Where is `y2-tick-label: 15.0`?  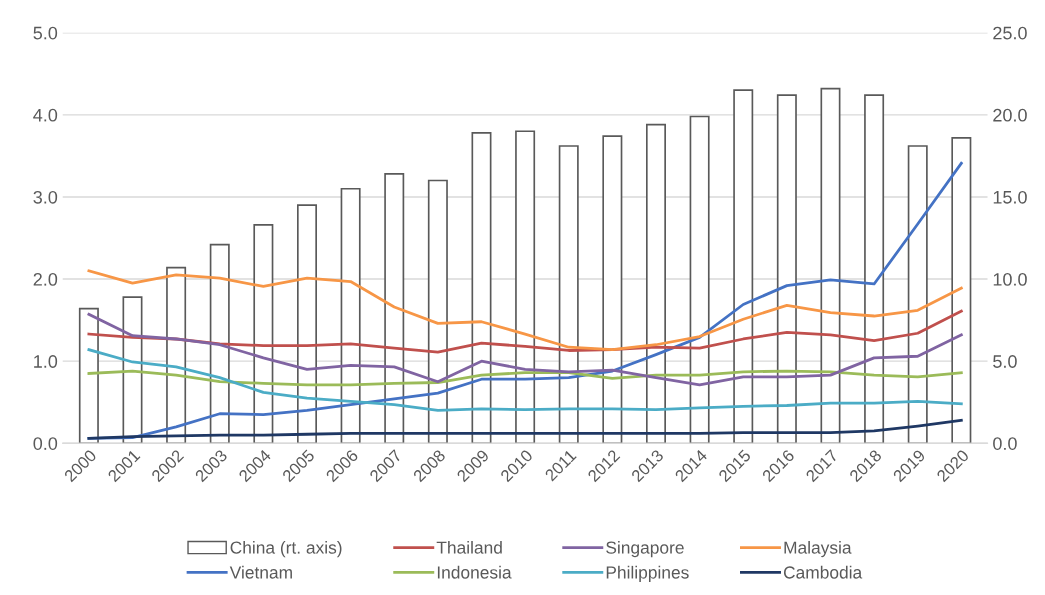 y2-tick-label: 15.0 is located at coordinates (1010, 197).